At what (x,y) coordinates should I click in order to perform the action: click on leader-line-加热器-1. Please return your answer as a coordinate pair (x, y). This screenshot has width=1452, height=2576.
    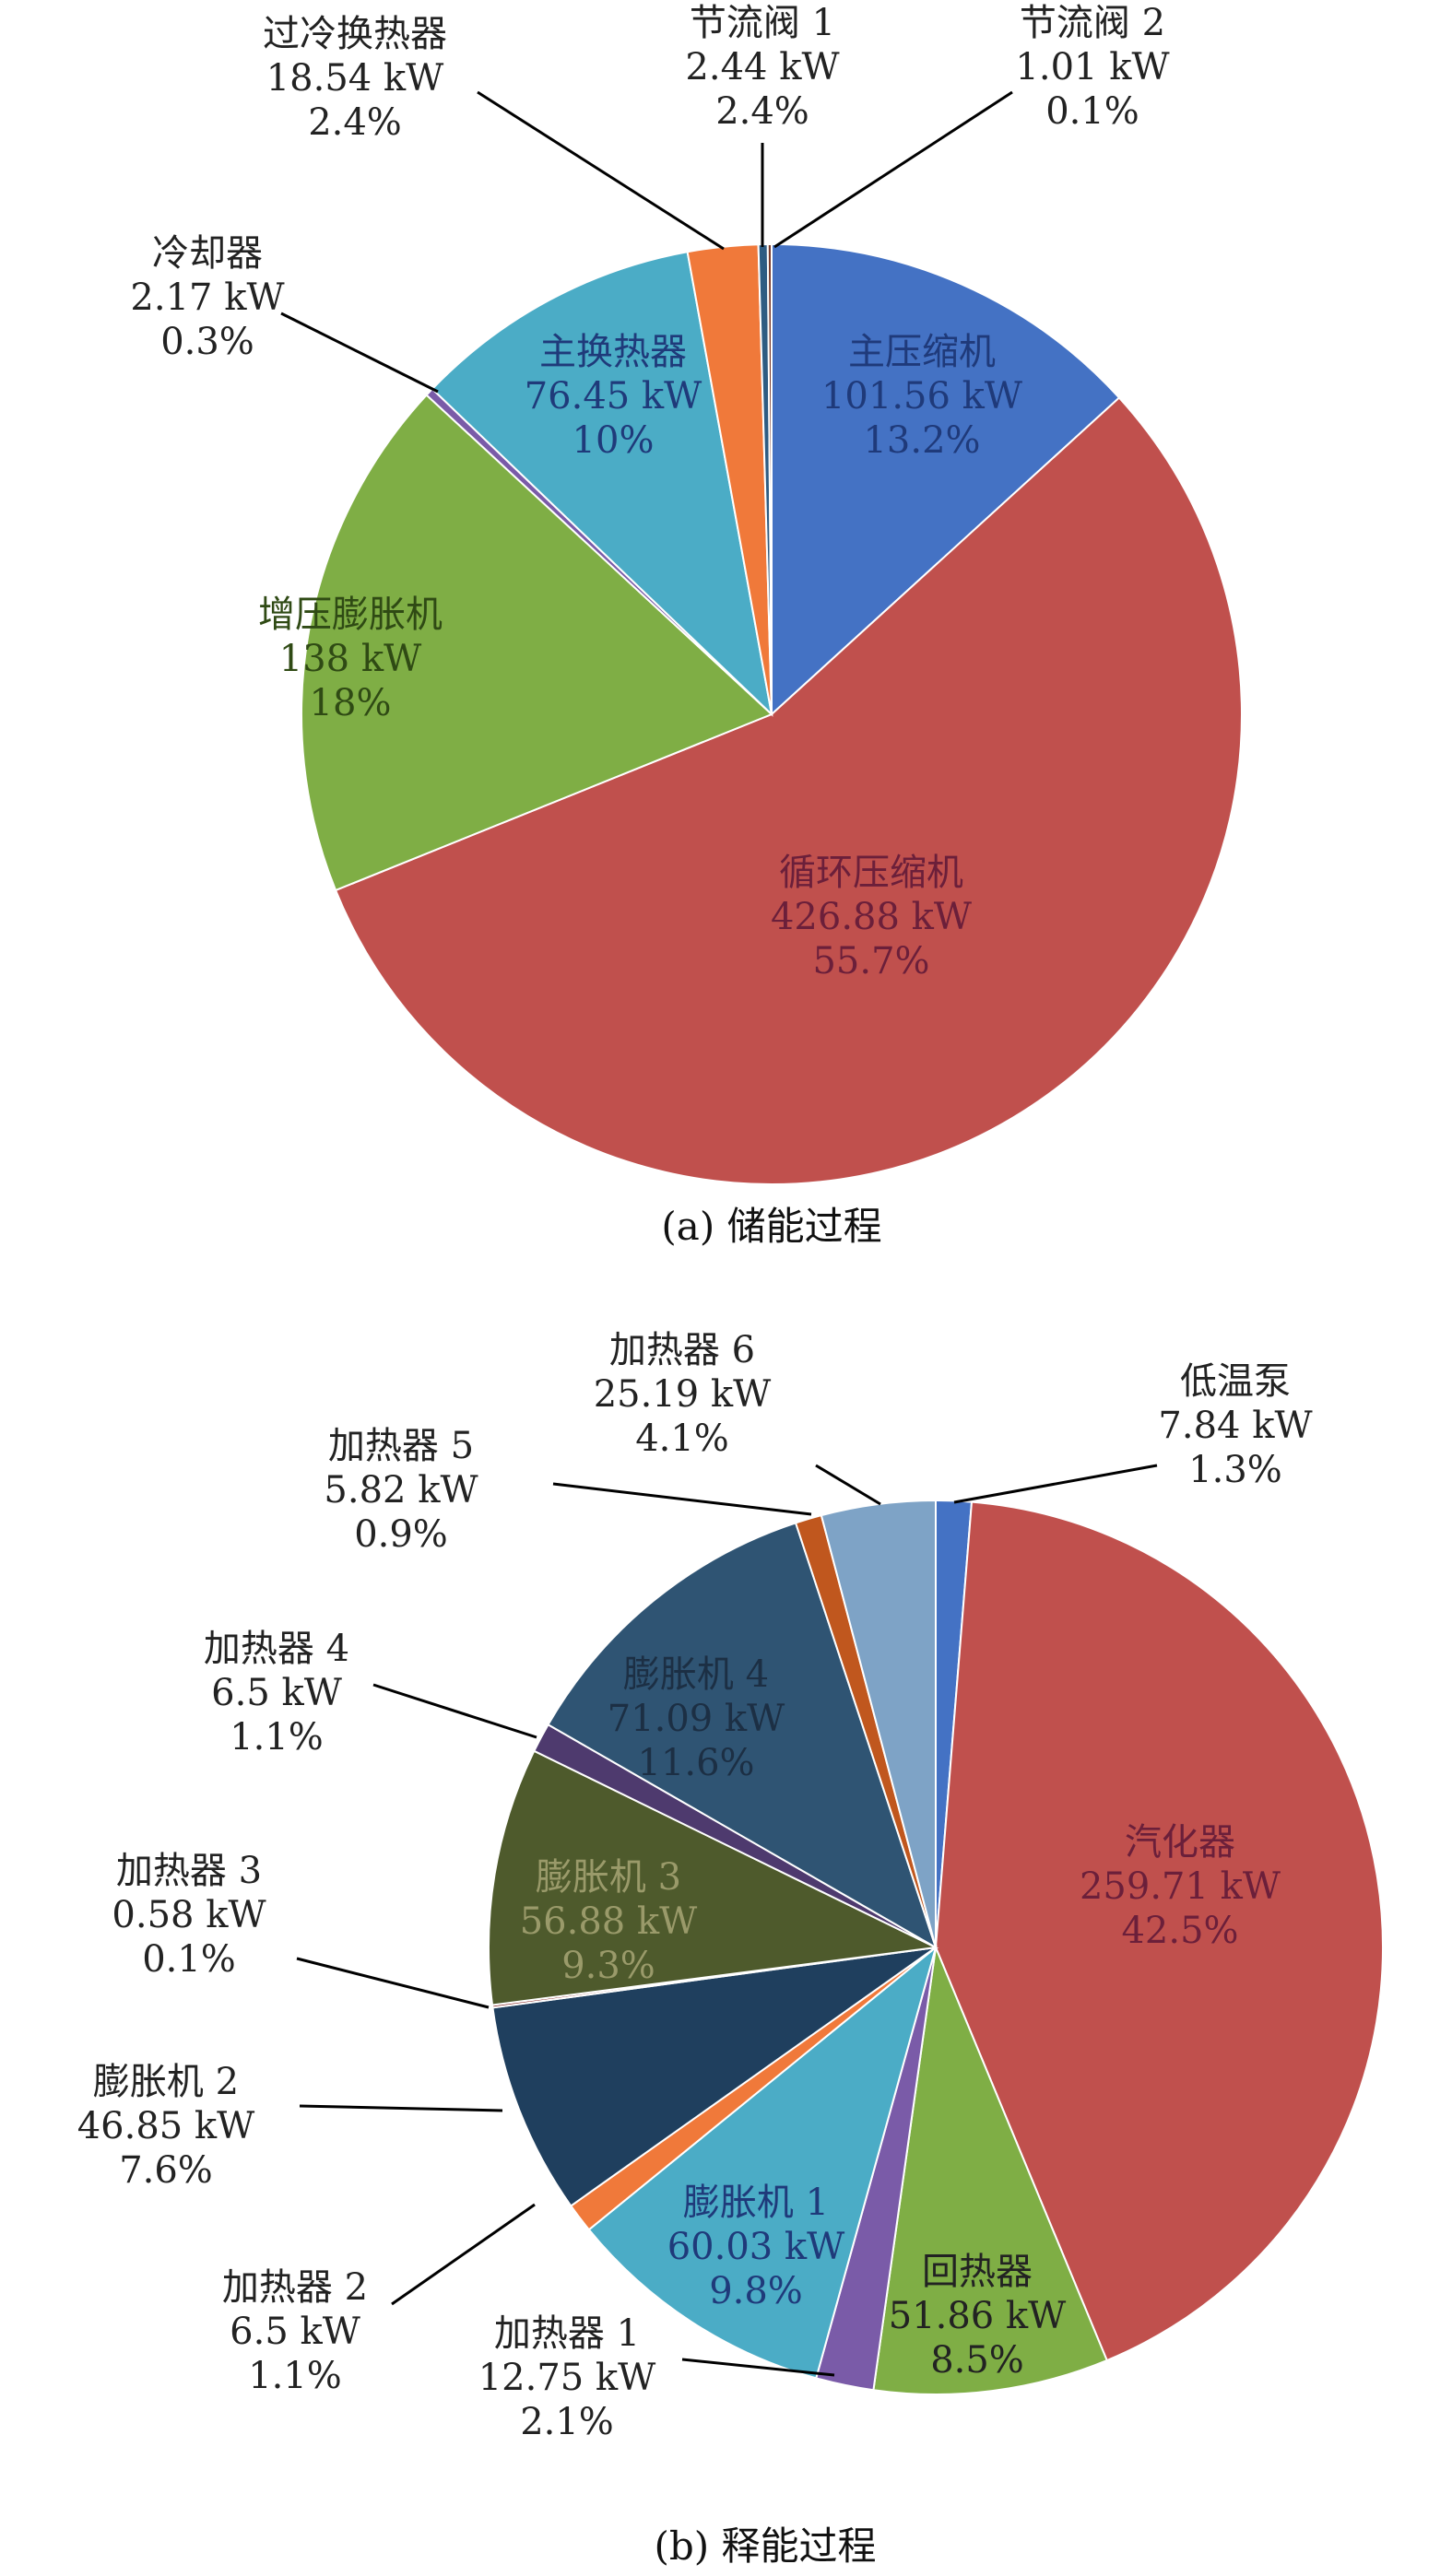
    Looking at the image, I should click on (758, 2367).